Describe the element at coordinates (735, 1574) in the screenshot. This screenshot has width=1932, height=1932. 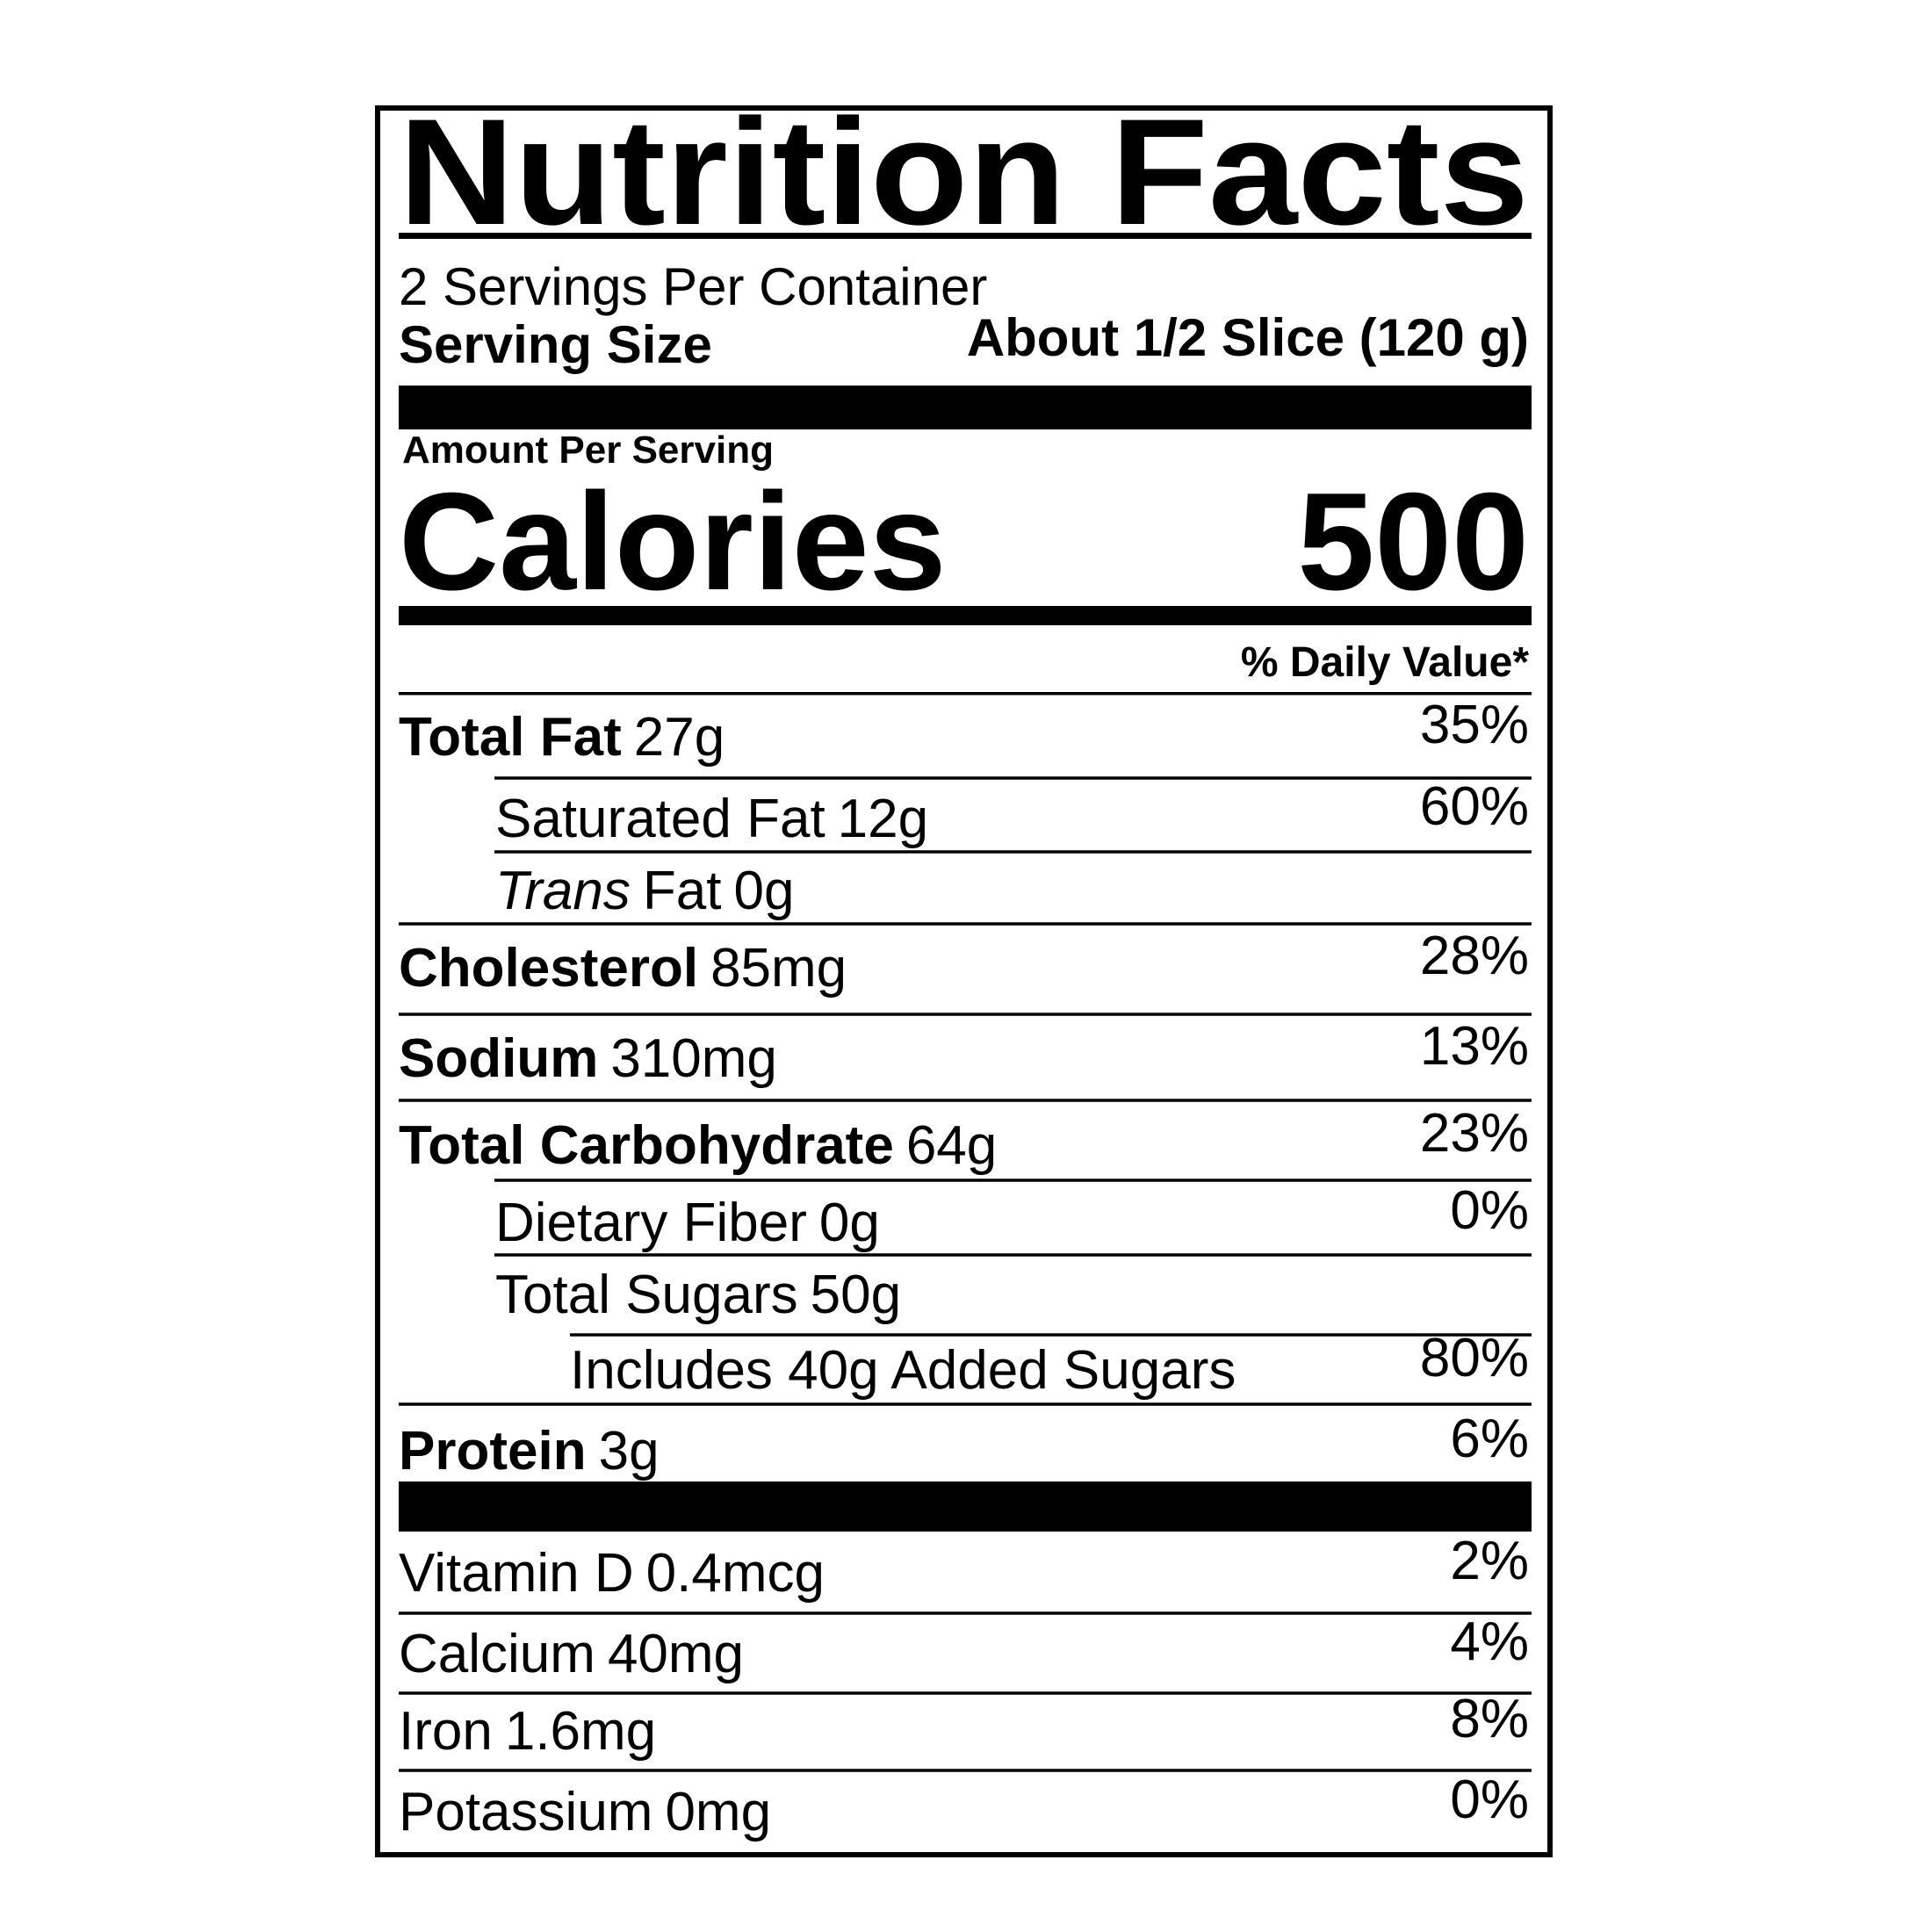
I see `nutrient-amount: 0.4mcg` at that location.